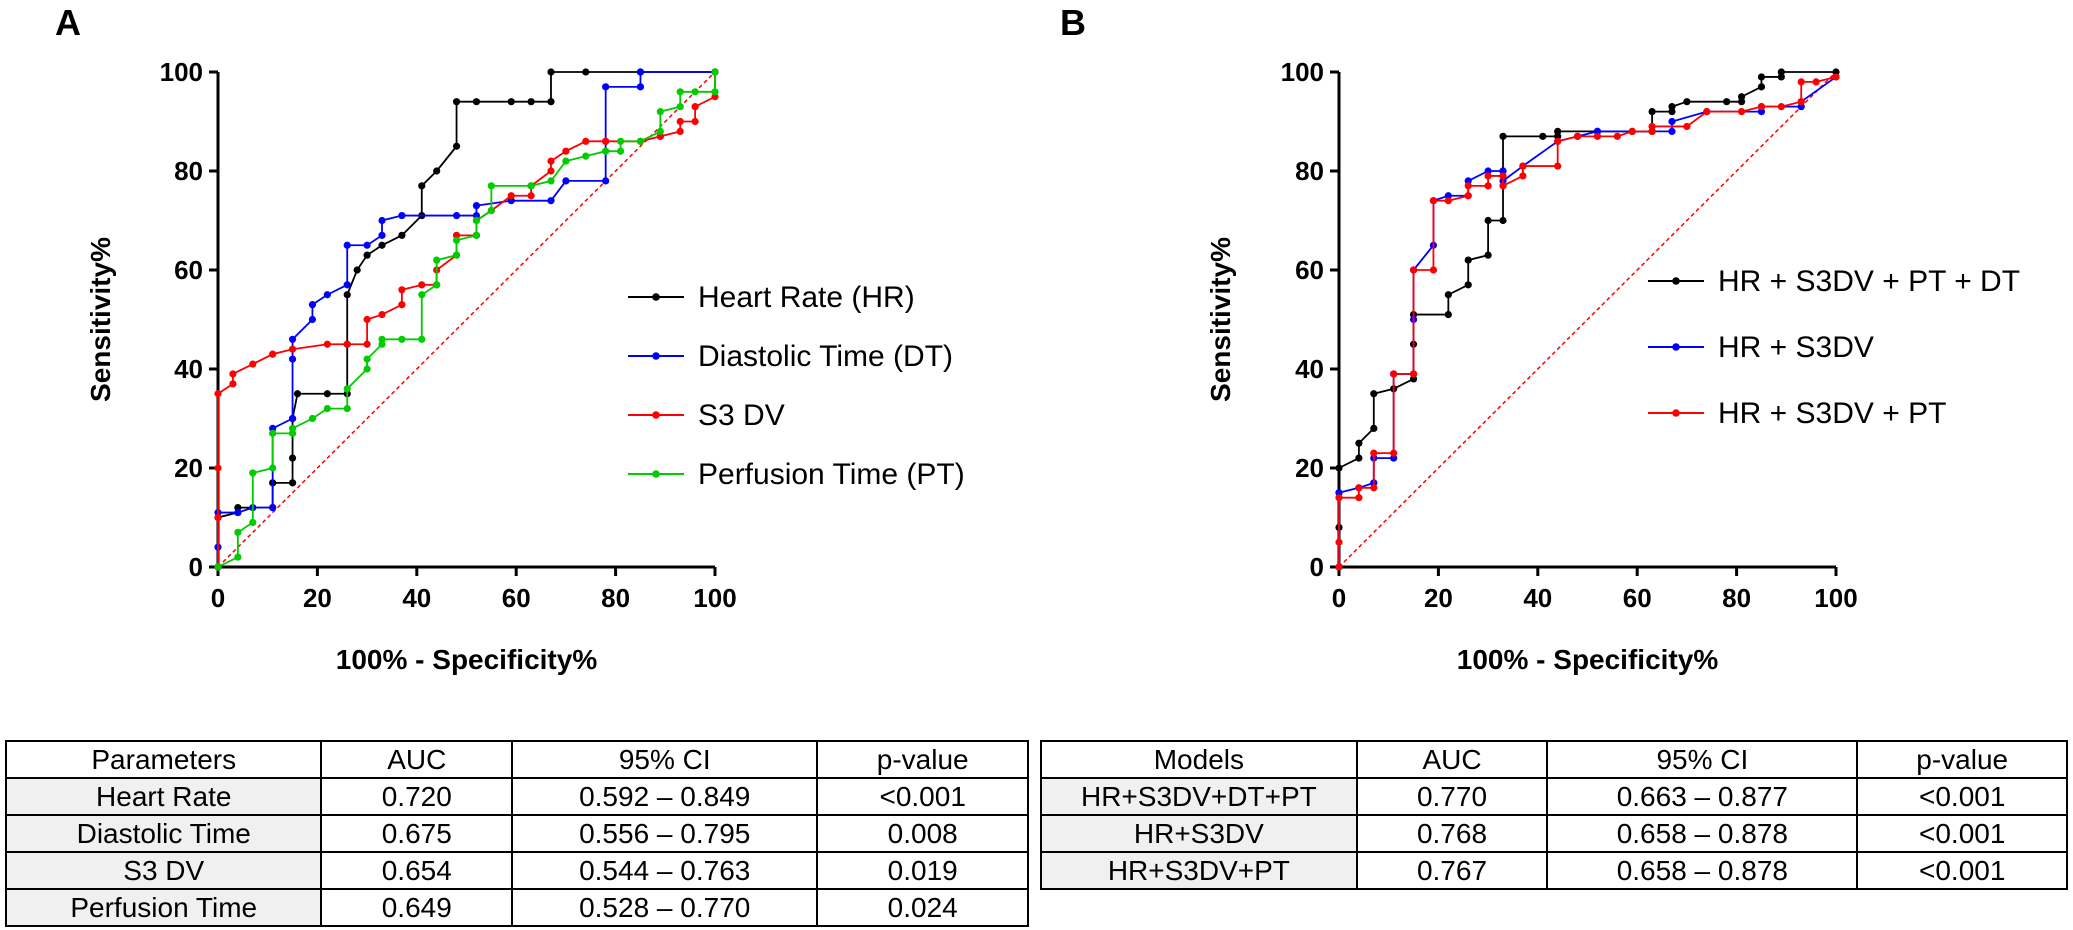 Image resolution: width=2073 pixels, height=930 pixels. I want to click on header-parameters: Parameters, so click(163, 759).